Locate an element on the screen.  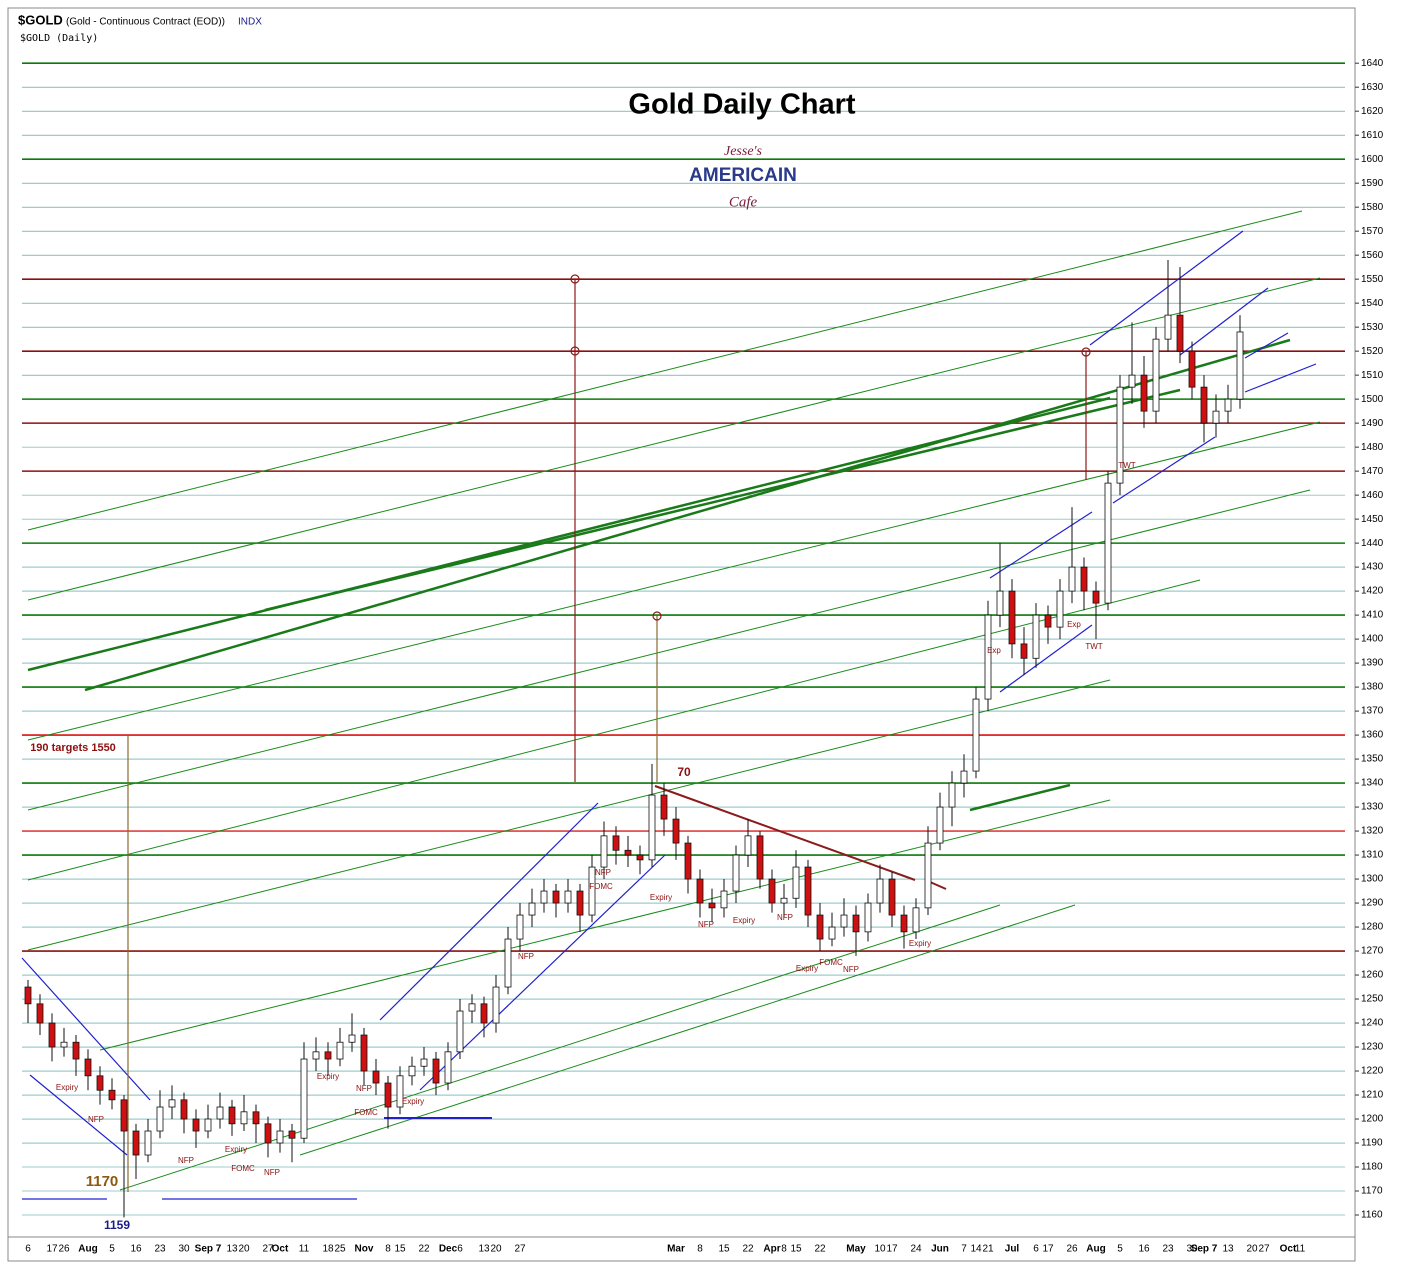
subtitle: (Gold - Continuous Contract (EOD)) is located at coordinates (145, 22).